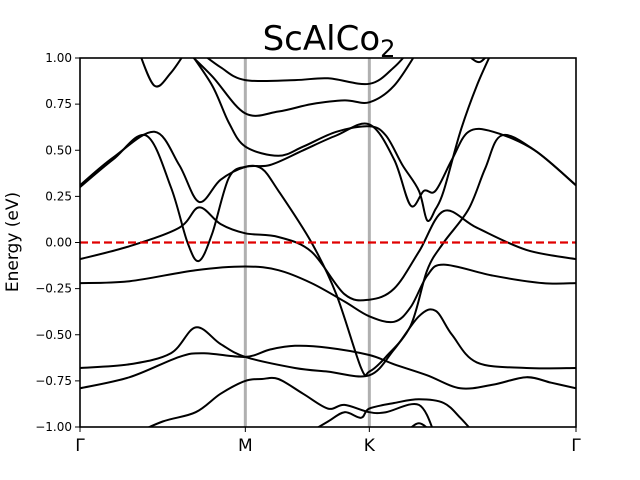 The image size is (640, 480). Describe the element at coordinates (53, 427) in the screenshot. I see `y-tick-label-8: −1.00` at that location.